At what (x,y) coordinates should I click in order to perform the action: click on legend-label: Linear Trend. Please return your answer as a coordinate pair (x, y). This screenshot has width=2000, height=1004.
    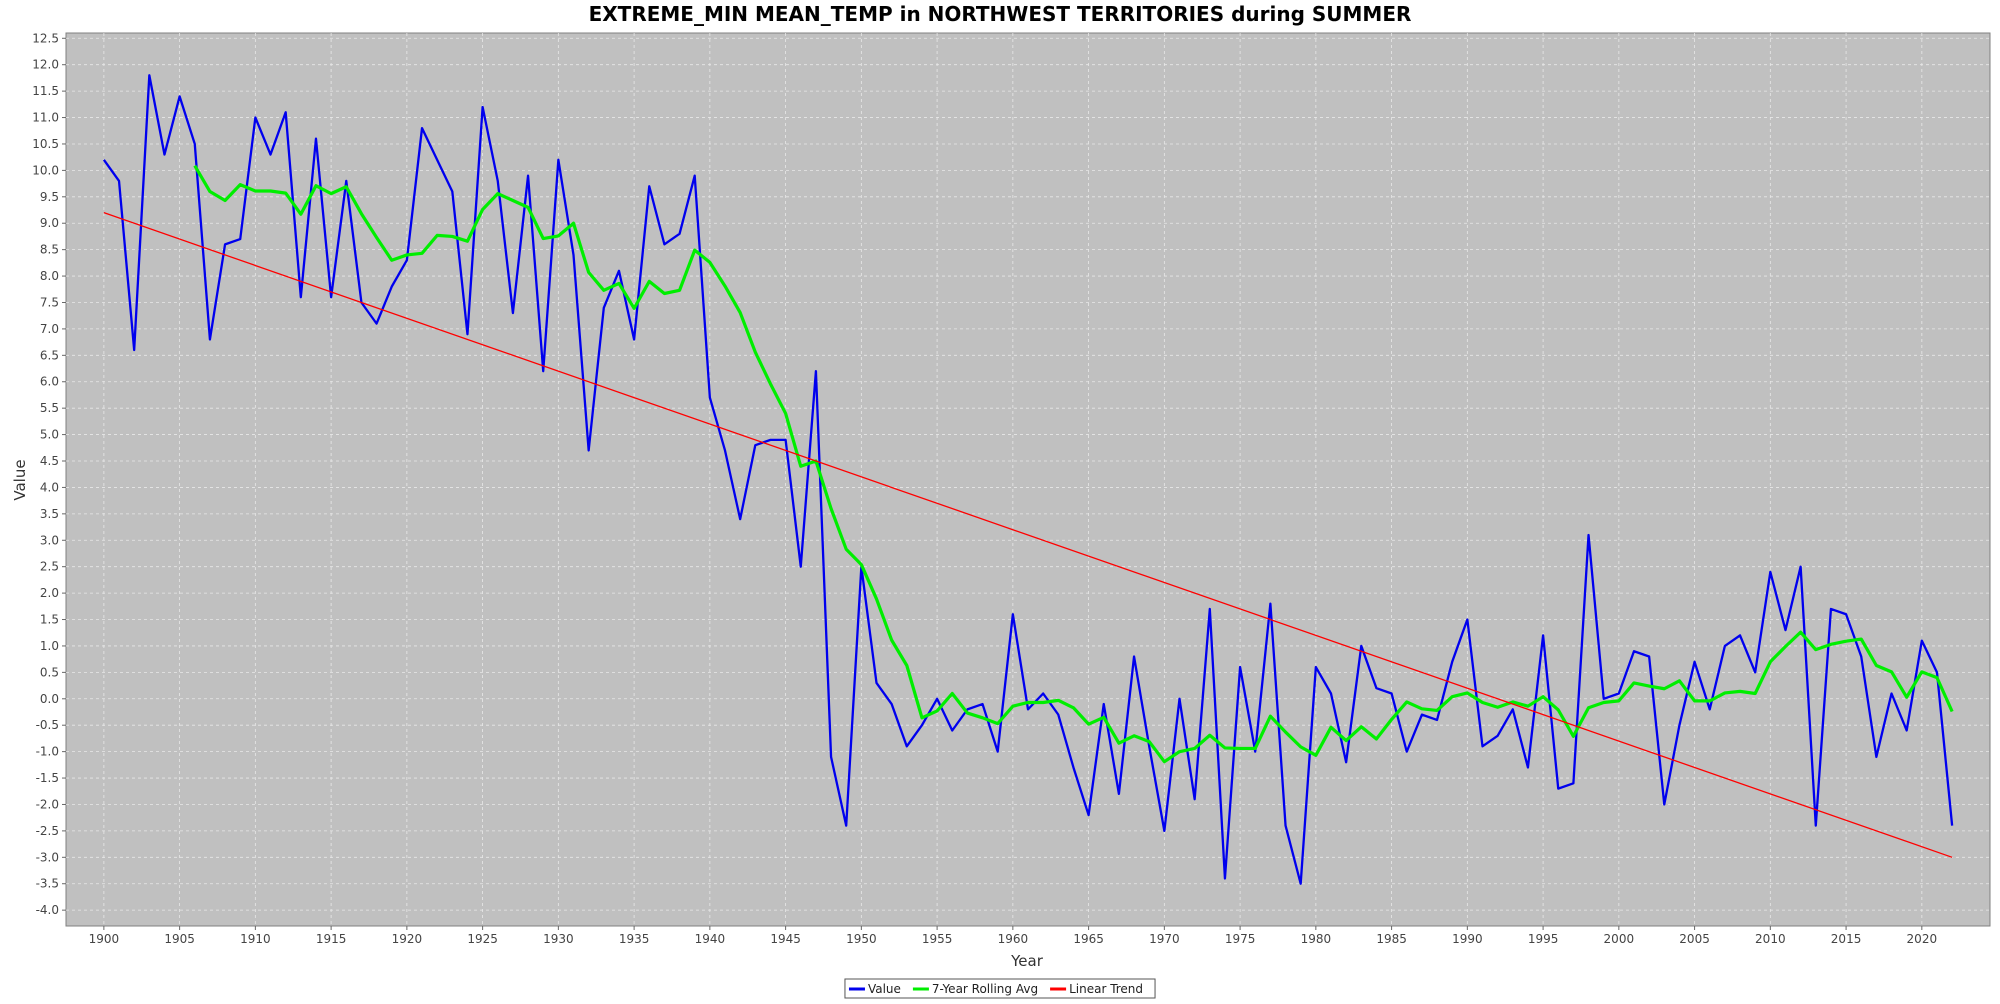
    Looking at the image, I should click on (1106, 989).